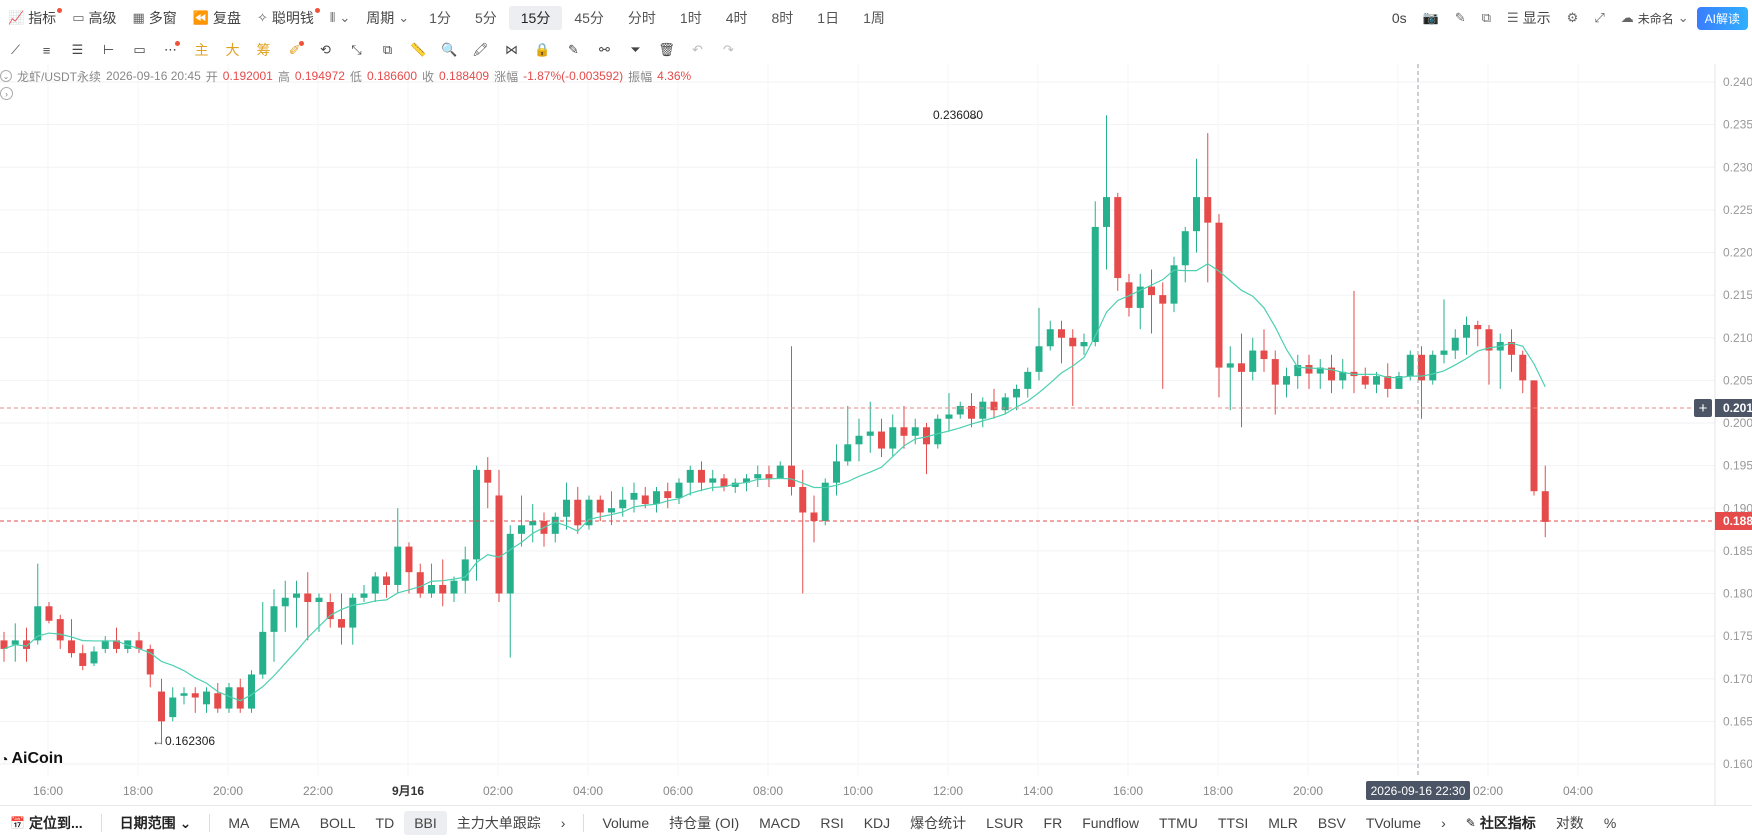 This screenshot has height=840, width=1752. Describe the element at coordinates (1529, 18) in the screenshot. I see `display-menu: ☰ 显示` at that location.